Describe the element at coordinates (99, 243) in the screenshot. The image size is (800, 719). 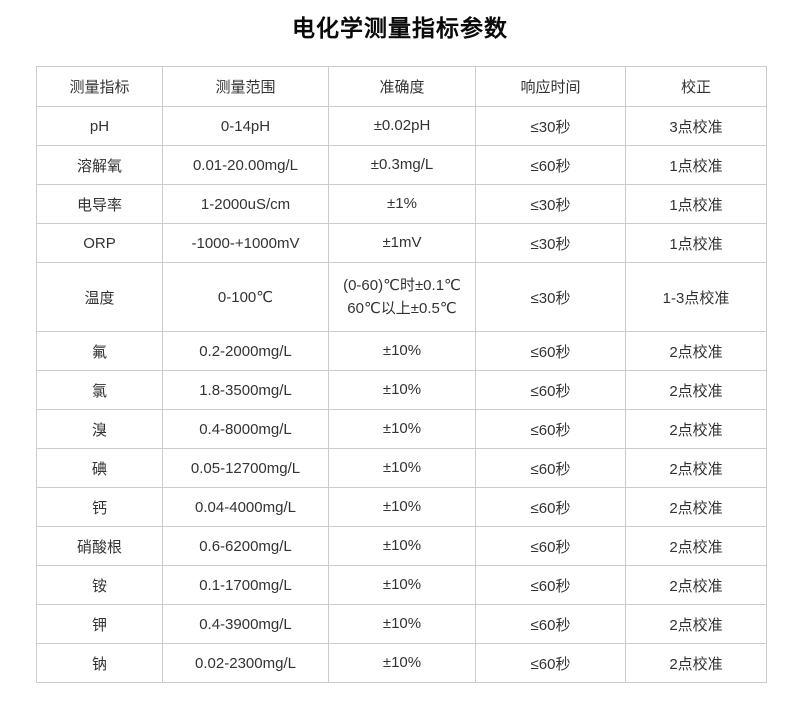
I see `indicator-cell: ORP` at that location.